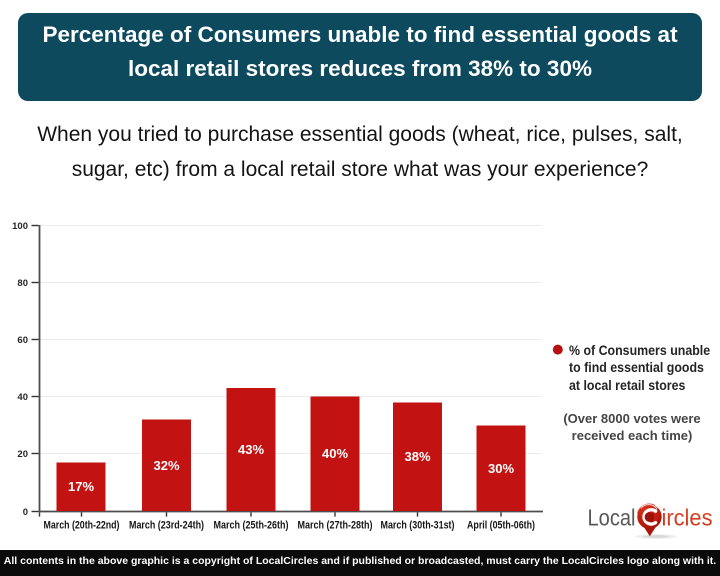 This screenshot has height=576, width=720. I want to click on svg-text: March (25th-26th), so click(251, 526).